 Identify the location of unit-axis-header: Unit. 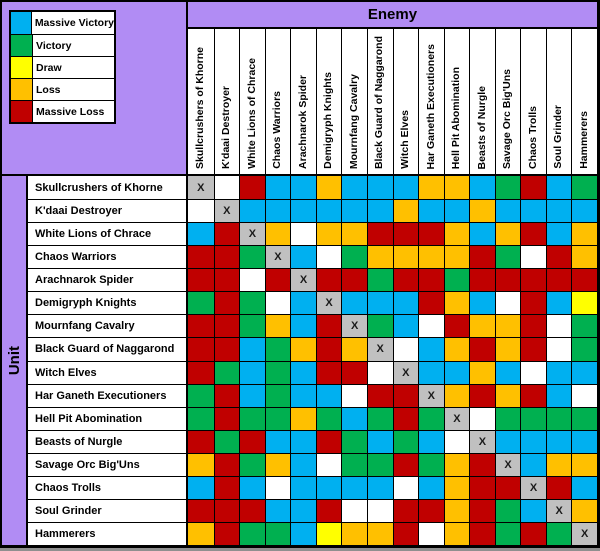
(15, 360).